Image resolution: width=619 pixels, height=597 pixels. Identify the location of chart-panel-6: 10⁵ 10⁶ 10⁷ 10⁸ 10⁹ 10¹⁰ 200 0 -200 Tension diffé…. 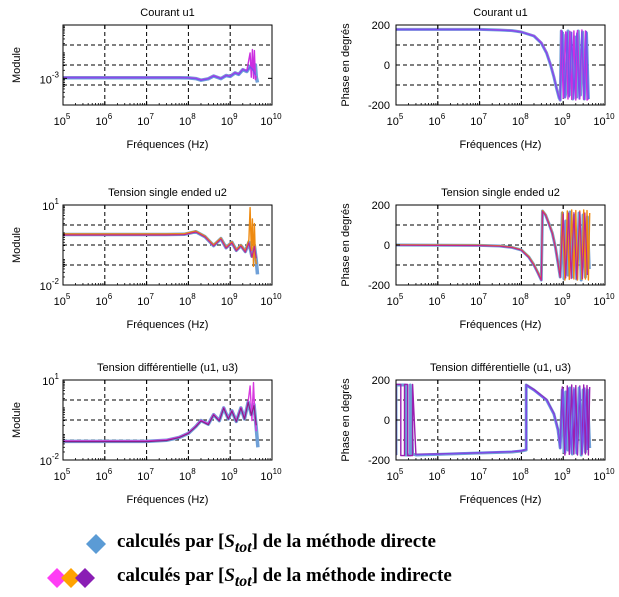
(477, 434).